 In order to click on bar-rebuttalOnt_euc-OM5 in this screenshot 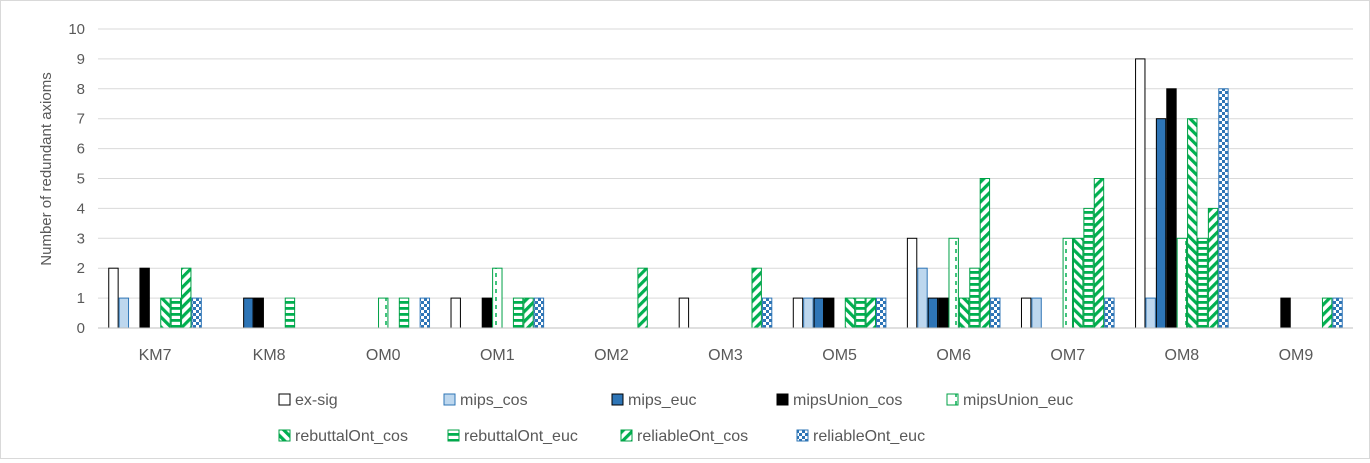, I will do `click(860, 313)`.